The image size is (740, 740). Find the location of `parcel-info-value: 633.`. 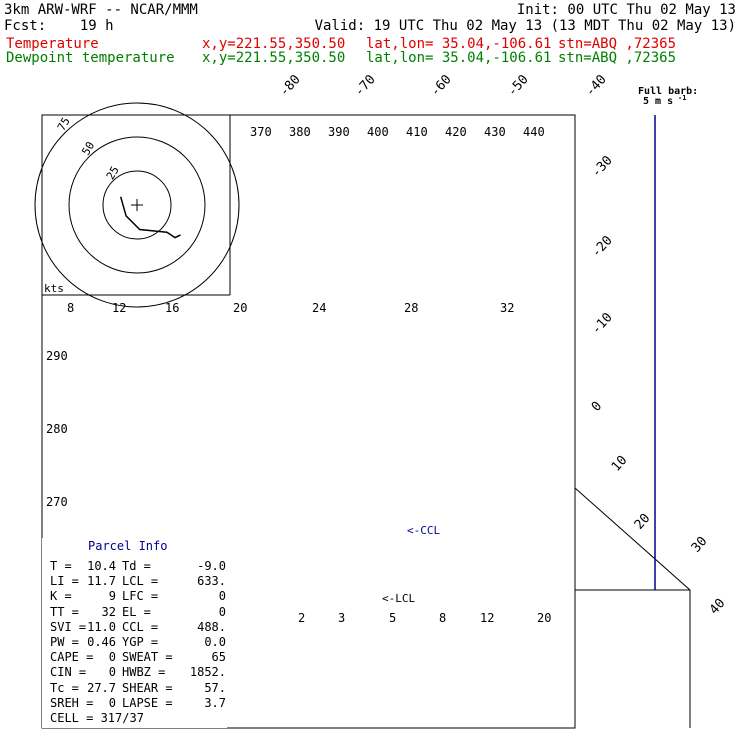

parcel-info-value: 633. is located at coordinates (211, 581).